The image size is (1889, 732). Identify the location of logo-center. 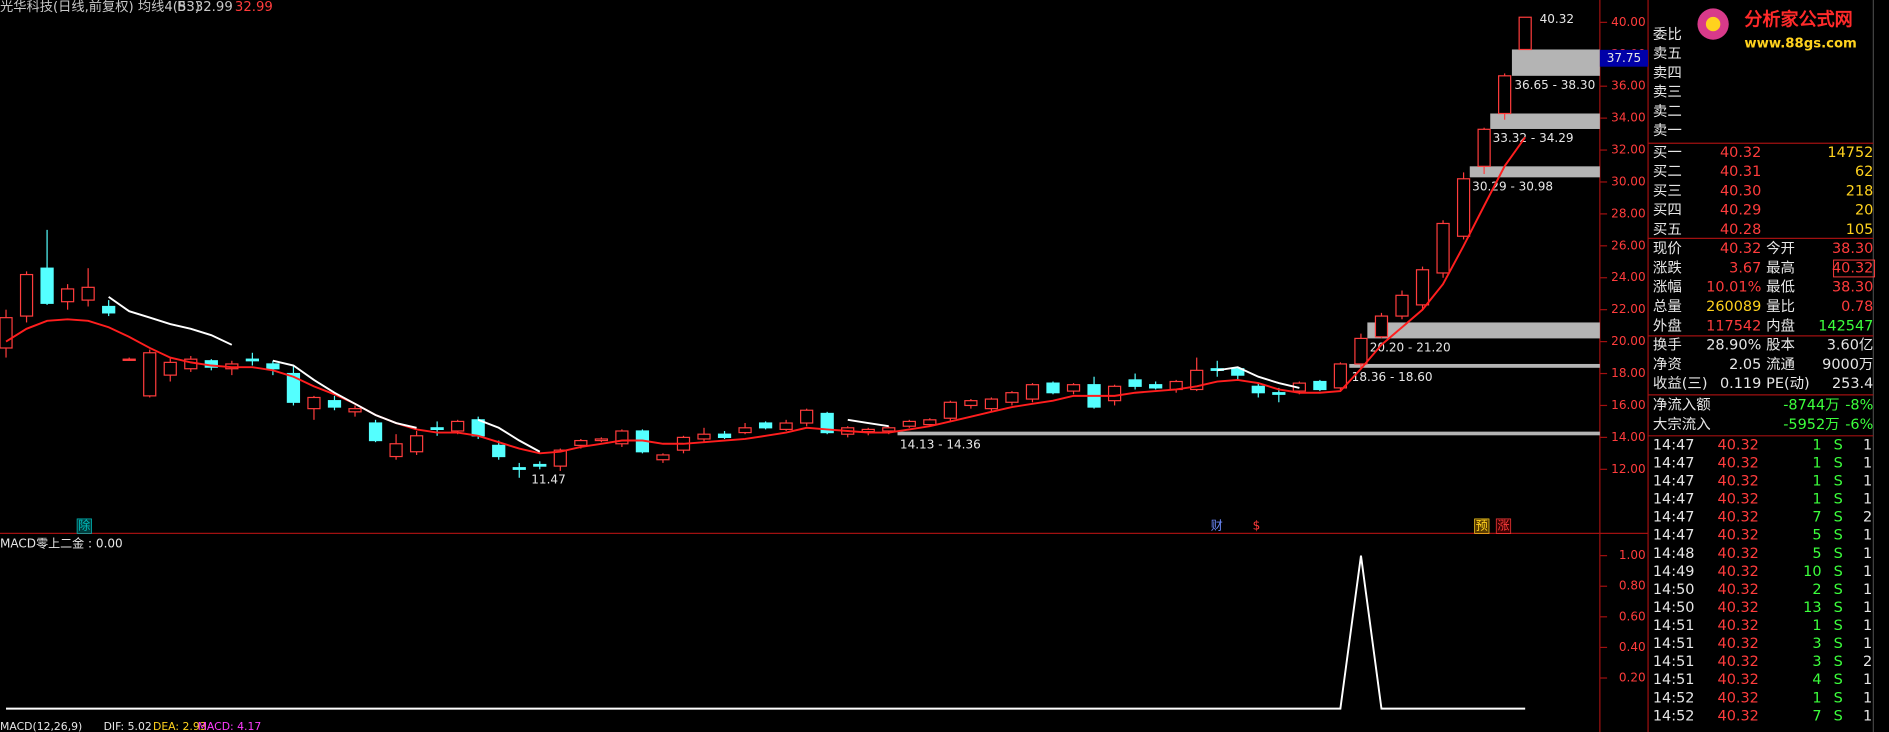
(1713, 24).